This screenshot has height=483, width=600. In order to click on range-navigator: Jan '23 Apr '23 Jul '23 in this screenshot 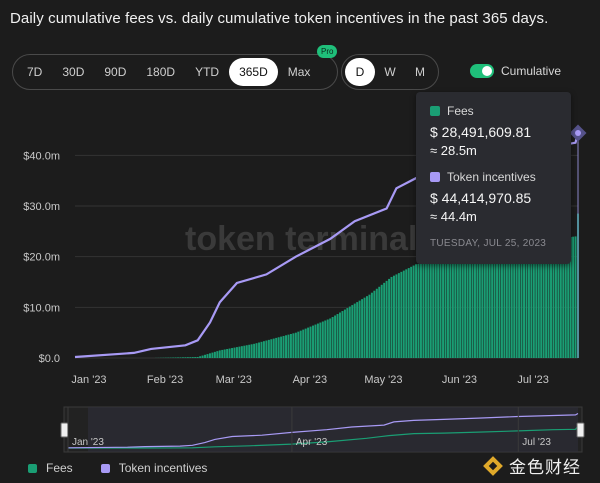, I will do `click(322, 429)`.